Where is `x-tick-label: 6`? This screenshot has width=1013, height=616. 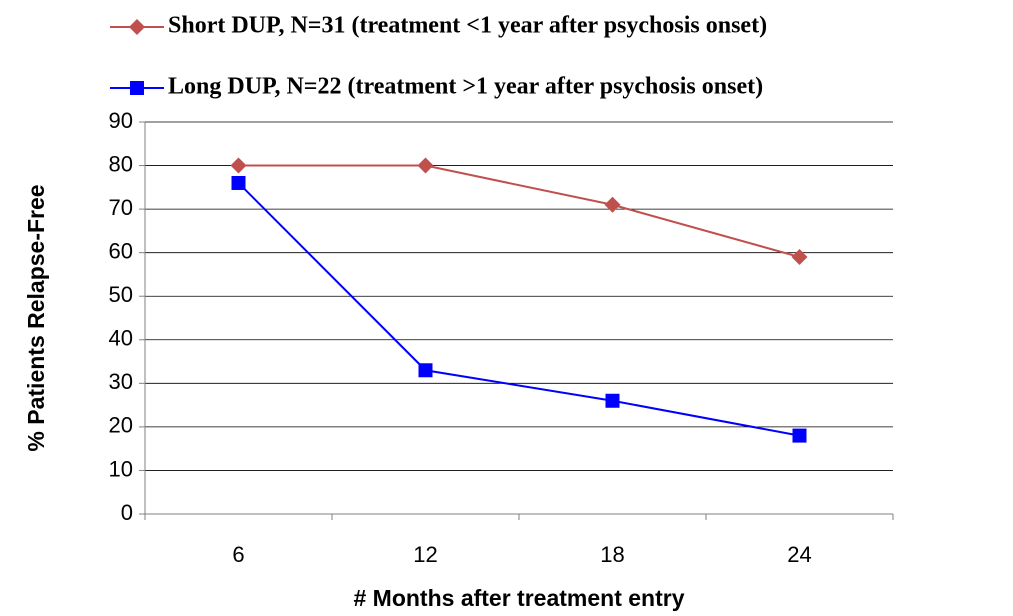 x-tick-label: 6 is located at coordinates (238, 554).